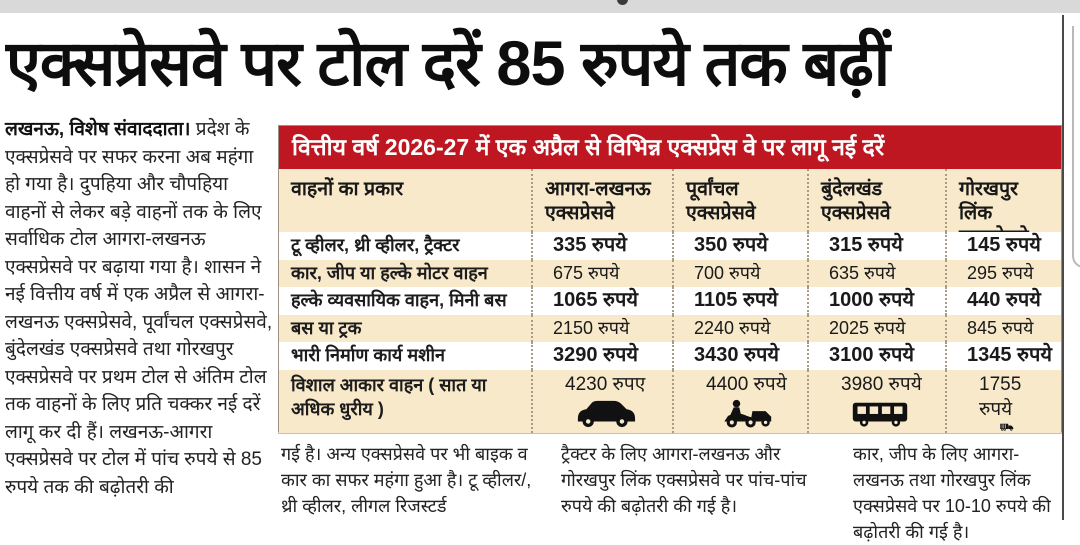 Image resolution: width=1080 pixels, height=545 pixels. Describe the element at coordinates (405, 246) in the screenshot. I see `vehicle-type-label: टू व्हीलर, थ्री व्हीलर, ट्रैक्टर` at that location.